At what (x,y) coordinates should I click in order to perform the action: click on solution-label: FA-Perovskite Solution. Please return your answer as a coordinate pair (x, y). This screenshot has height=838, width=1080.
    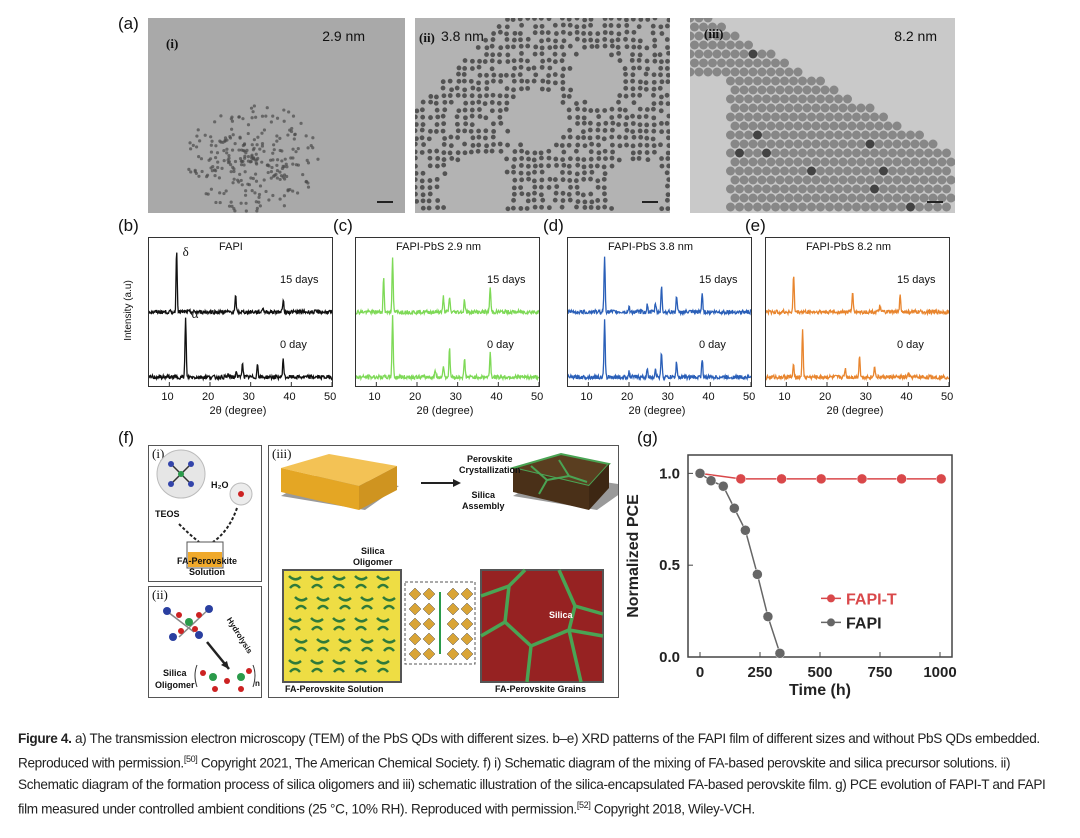
    Looking at the image, I should click on (207, 566).